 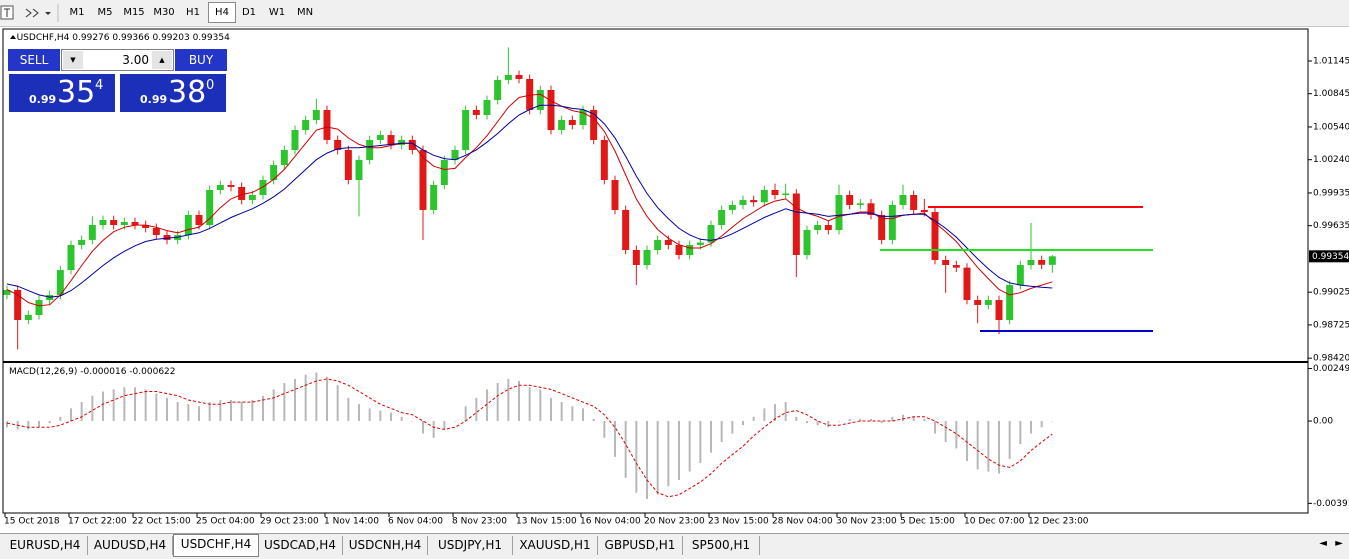 I want to click on chart-tab: USDJPY,H1, so click(x=470, y=545).